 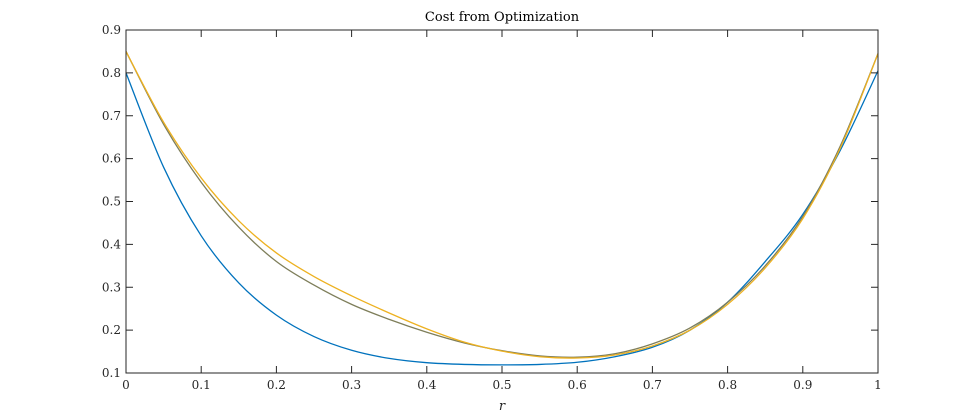 What do you see at coordinates (111, 330) in the screenshot?
I see `y-tick-label: 0.2` at bounding box center [111, 330].